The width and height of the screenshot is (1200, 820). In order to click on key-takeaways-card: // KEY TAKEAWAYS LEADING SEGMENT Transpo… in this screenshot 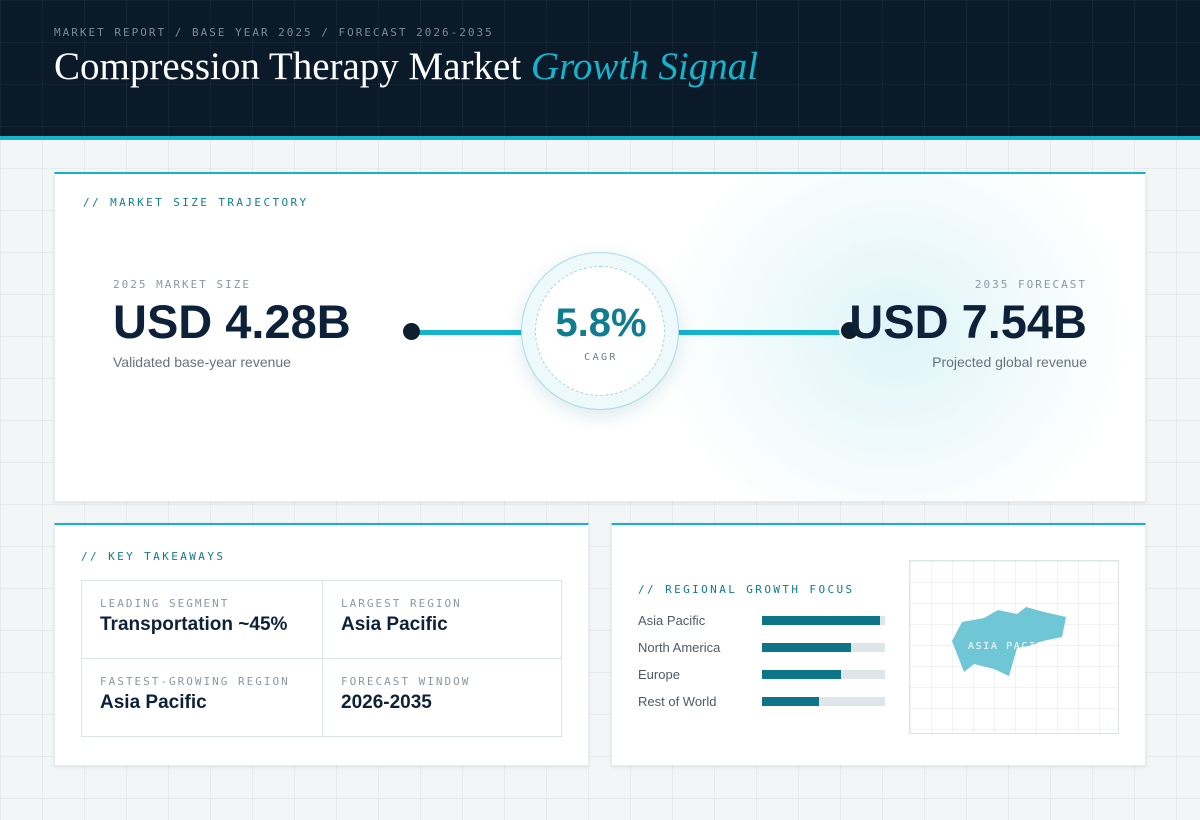, I will do `click(321, 644)`.